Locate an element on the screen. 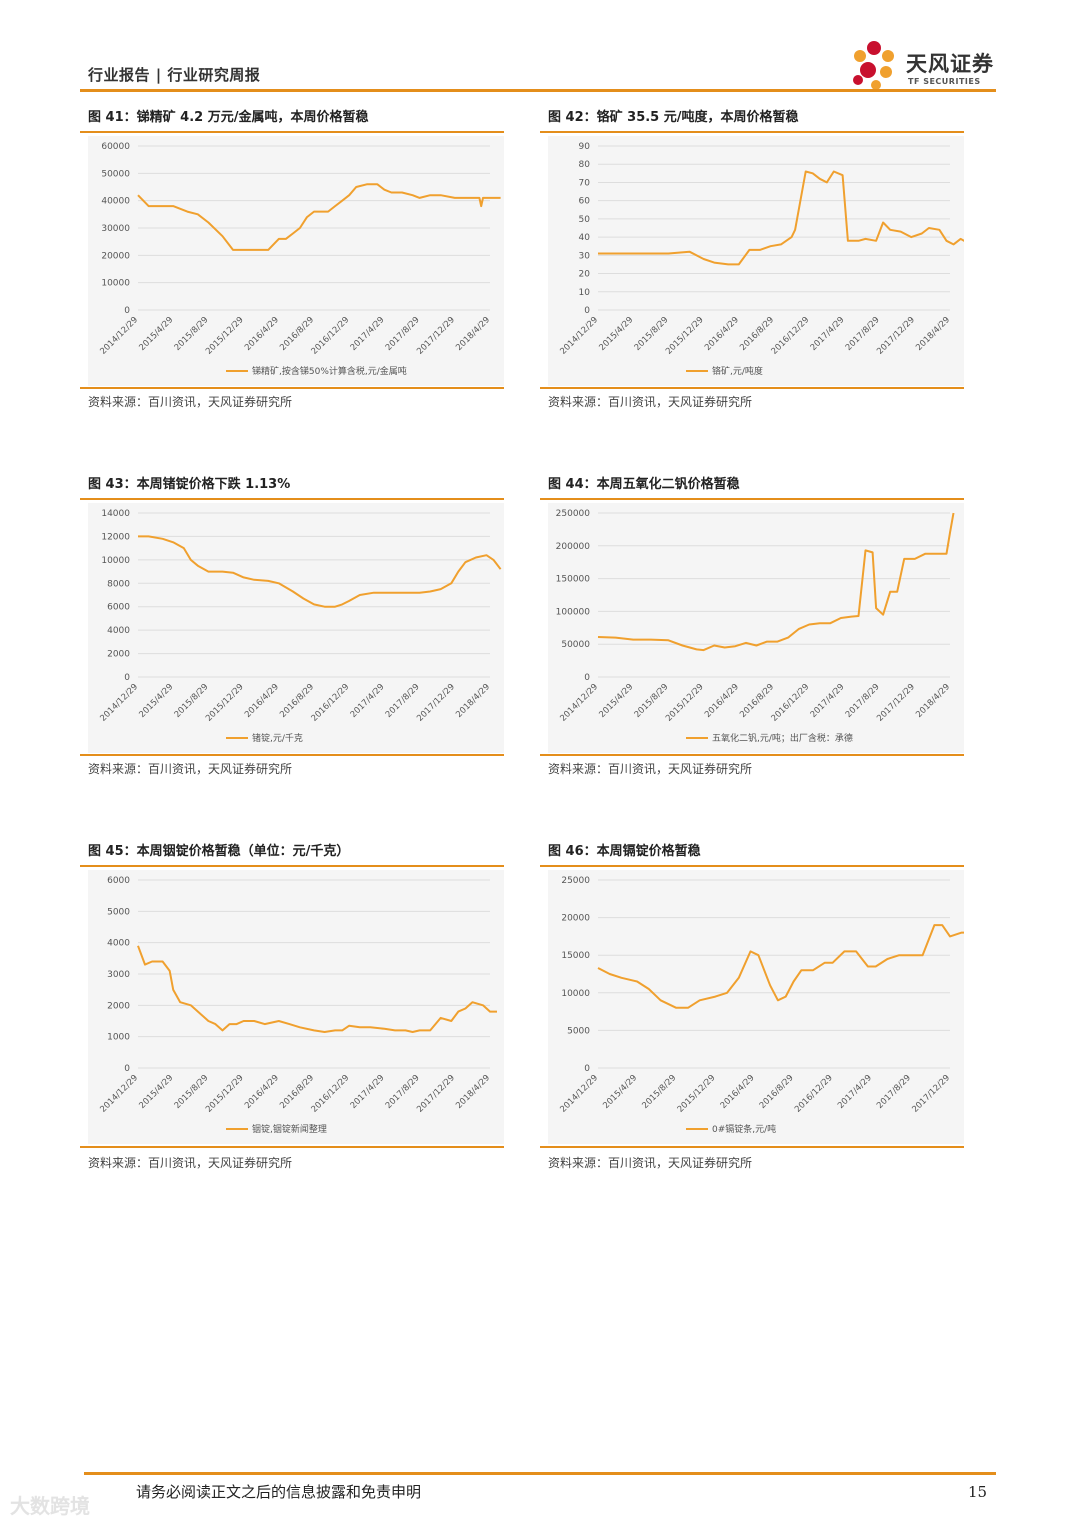 The image size is (1080, 1527). report-header-label: 行业报告 | 行业研究周报 is located at coordinates (174, 75).